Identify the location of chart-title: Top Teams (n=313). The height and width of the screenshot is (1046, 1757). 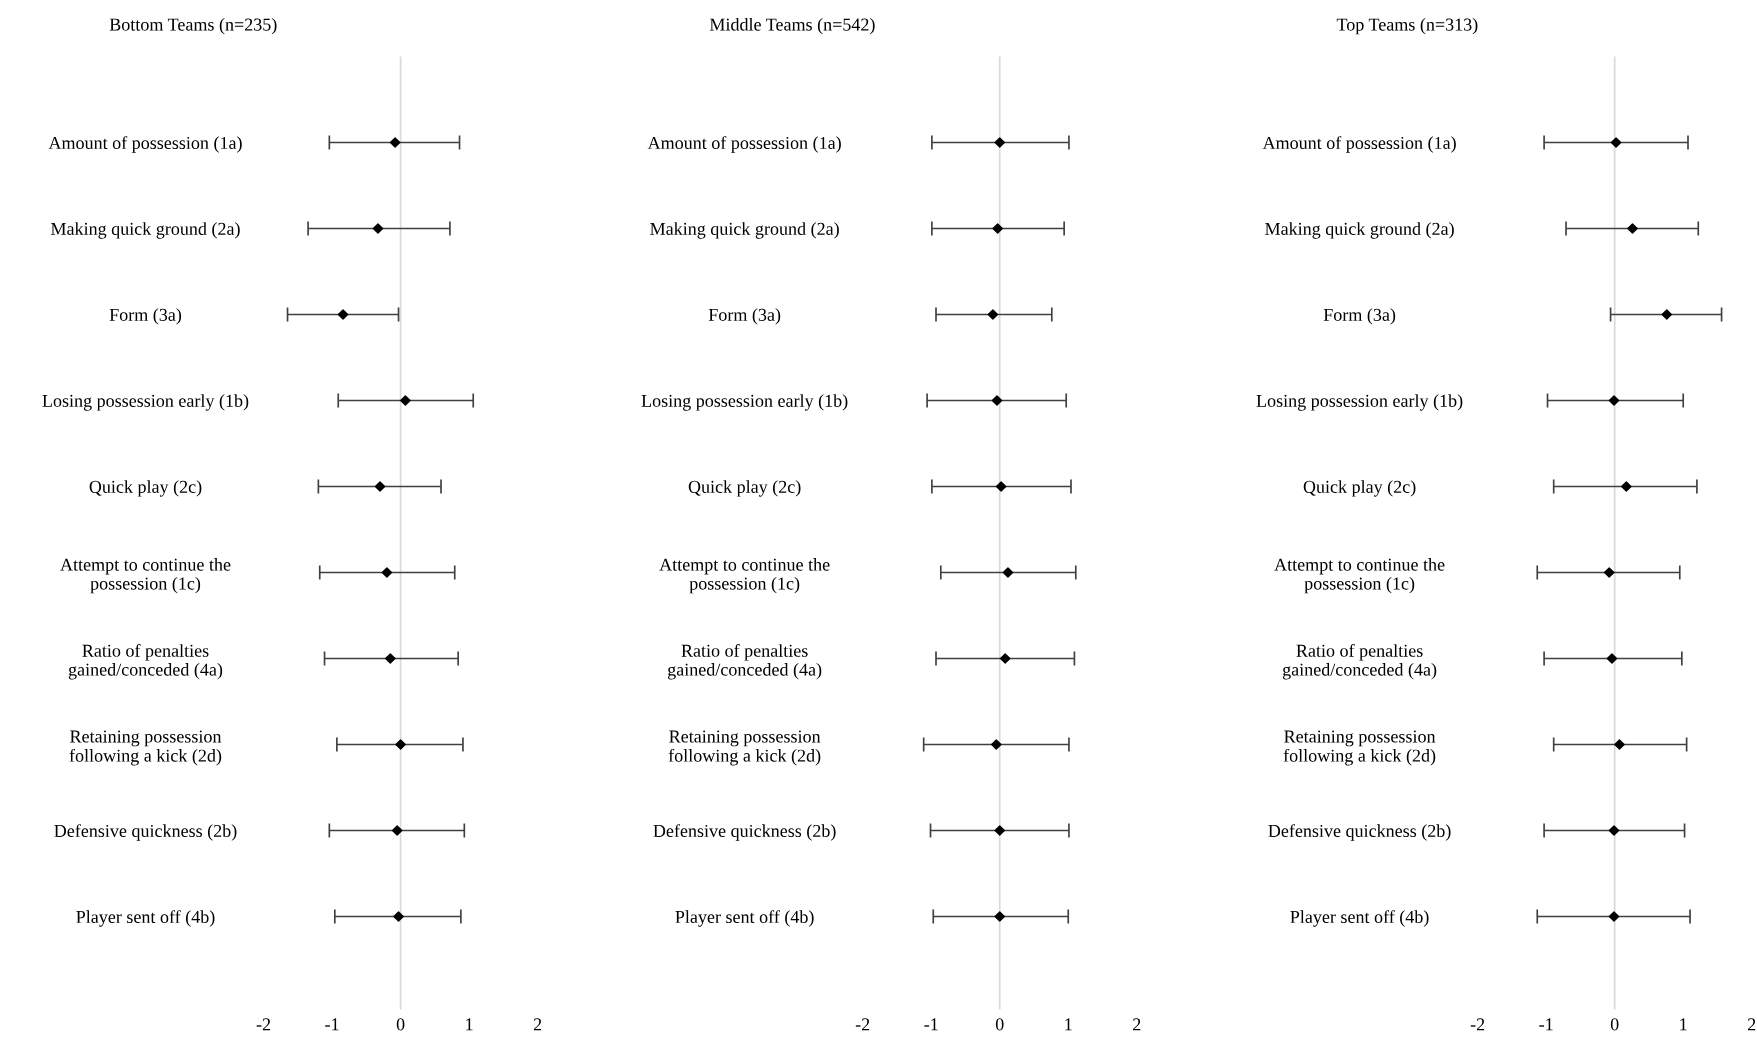
(1407, 26).